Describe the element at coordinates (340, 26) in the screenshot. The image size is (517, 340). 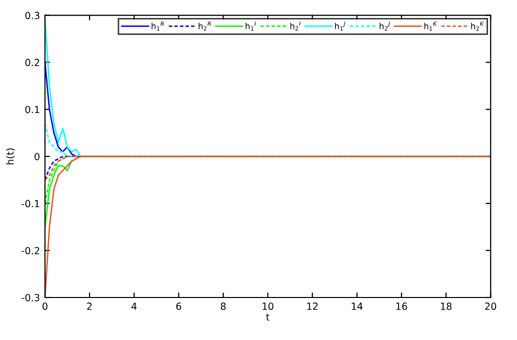
I see `legend-label: h$_{1}$$^{J}$` at that location.